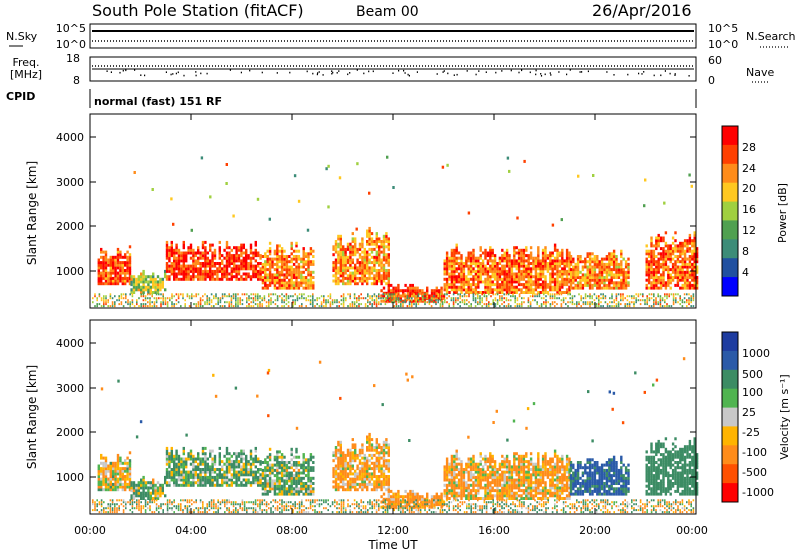 The image size is (800, 554). I want to click on date-label: 26/Apr/2016, so click(642, 10).